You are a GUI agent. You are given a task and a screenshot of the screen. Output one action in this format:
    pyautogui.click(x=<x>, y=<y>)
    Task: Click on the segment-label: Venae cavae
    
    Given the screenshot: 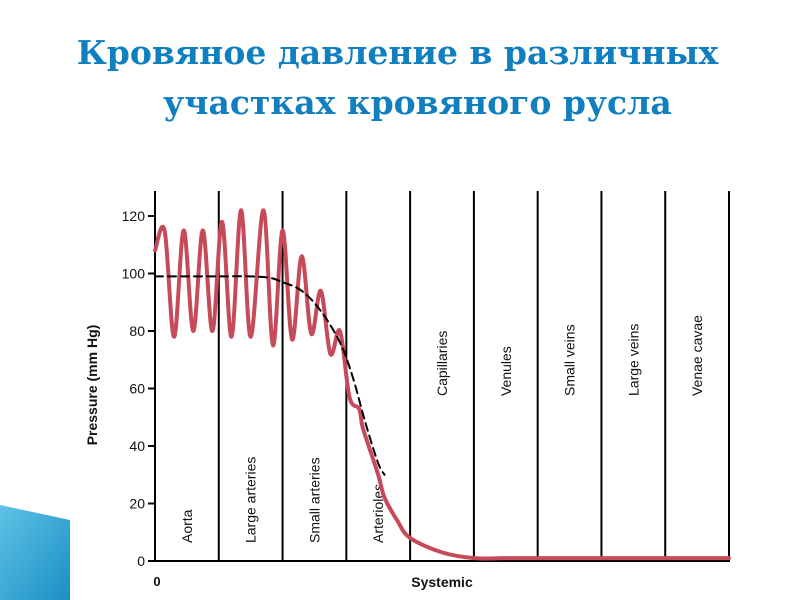 What is the action you would take?
    pyautogui.click(x=697, y=355)
    